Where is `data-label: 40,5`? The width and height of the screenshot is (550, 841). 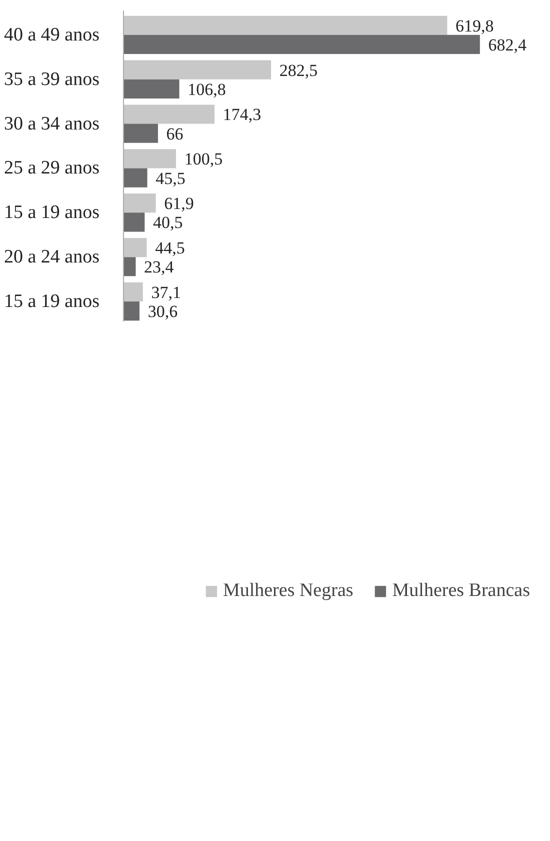
data-label: 40,5 is located at coordinates (167, 222).